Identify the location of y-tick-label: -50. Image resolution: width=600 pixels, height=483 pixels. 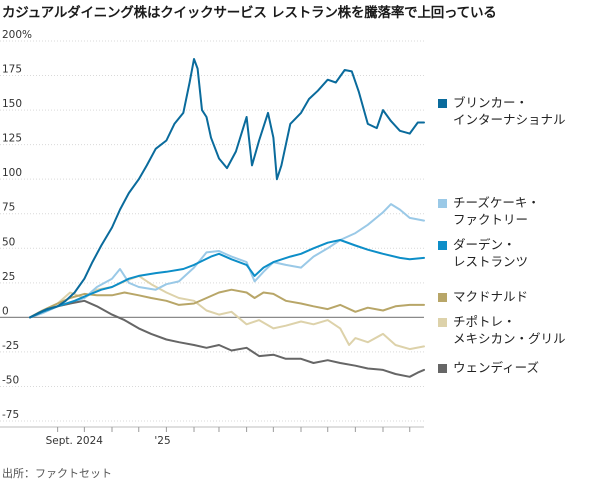
(10, 380).